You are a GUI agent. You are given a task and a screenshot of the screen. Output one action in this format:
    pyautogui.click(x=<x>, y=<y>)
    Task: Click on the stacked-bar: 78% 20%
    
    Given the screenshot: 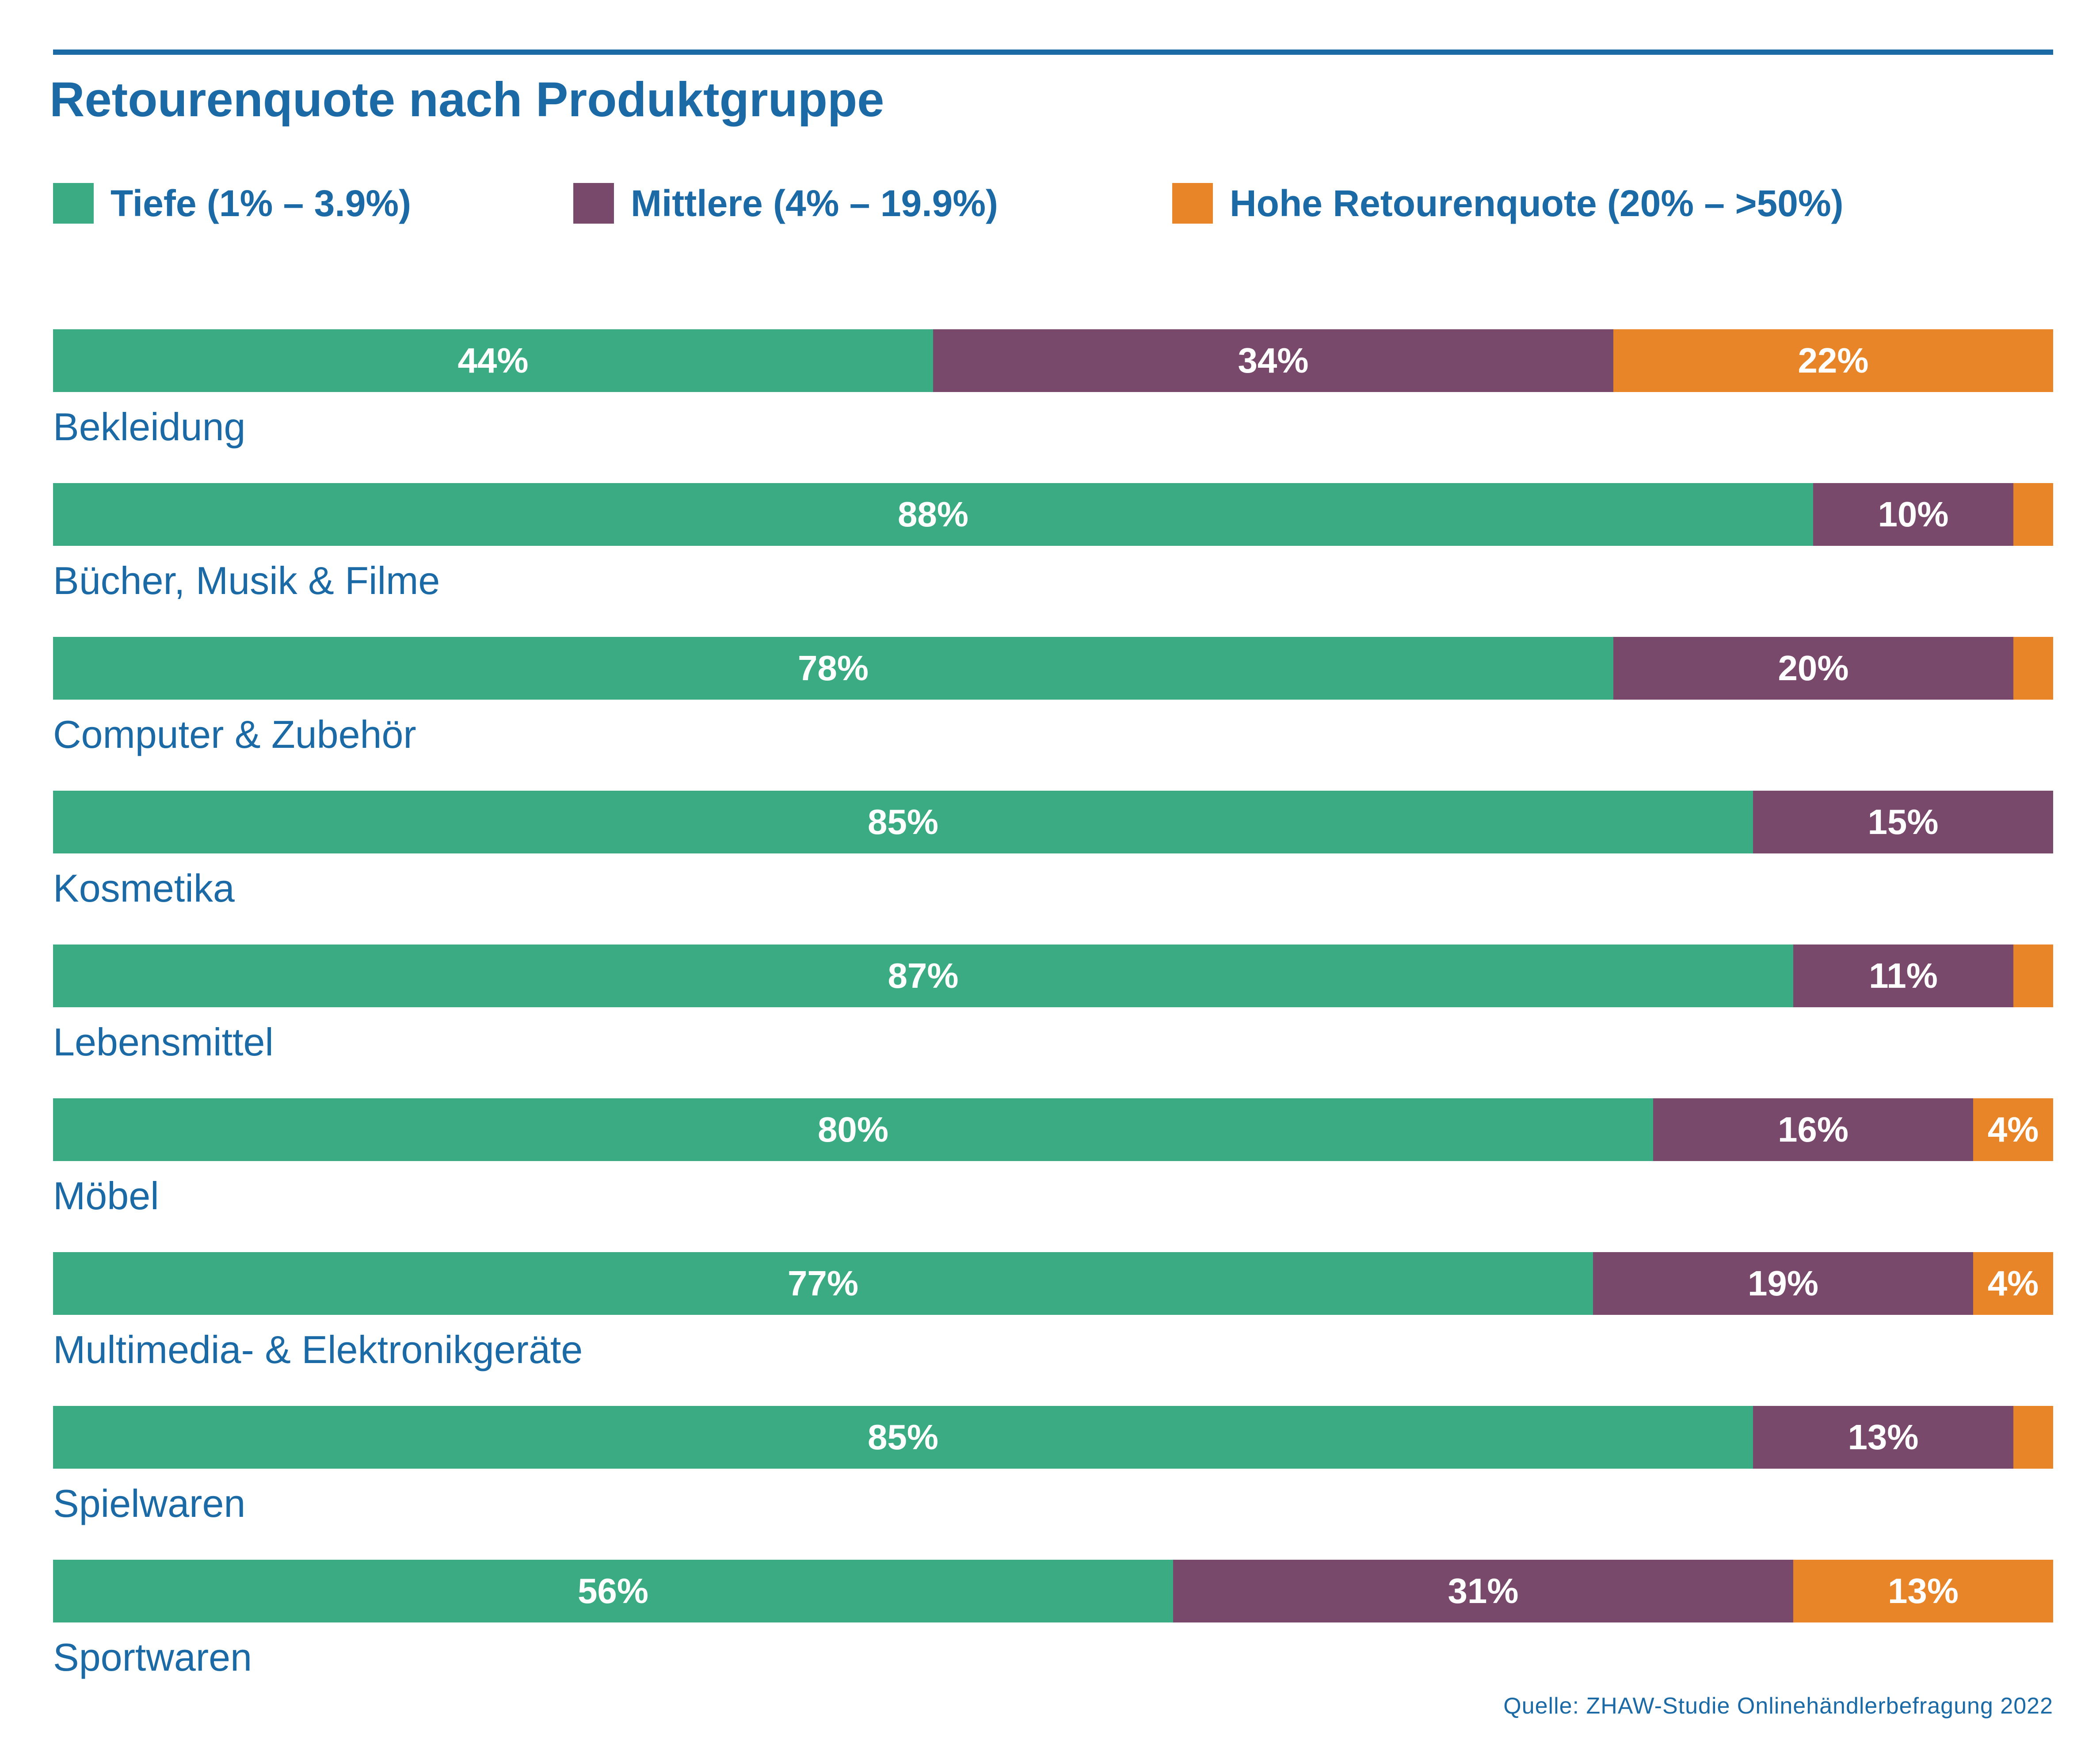 What is the action you would take?
    pyautogui.click(x=1053, y=669)
    